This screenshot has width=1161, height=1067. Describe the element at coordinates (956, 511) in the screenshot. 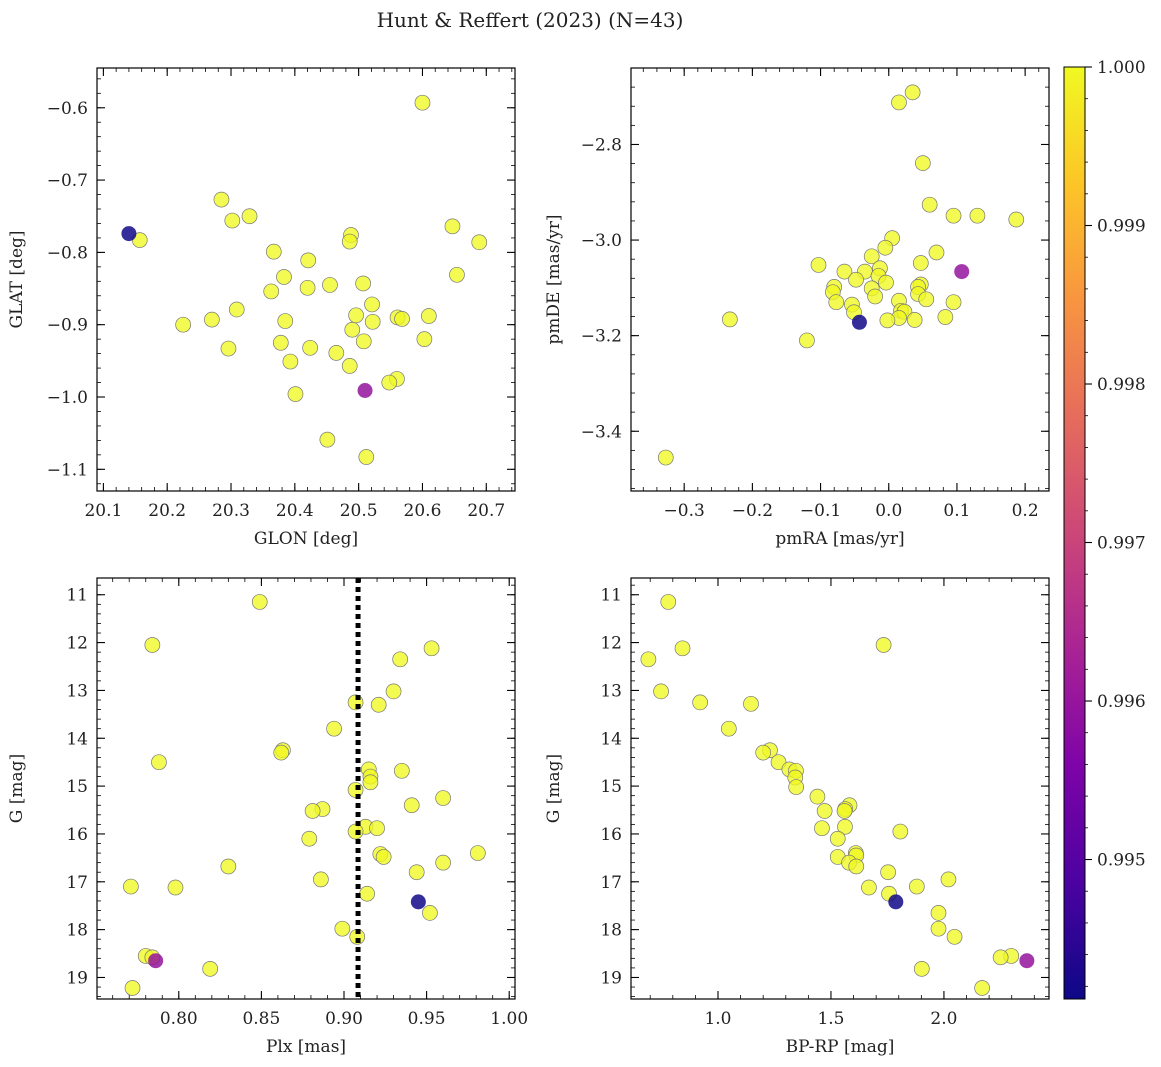

I see `x-tick-label: 0.1` at that location.